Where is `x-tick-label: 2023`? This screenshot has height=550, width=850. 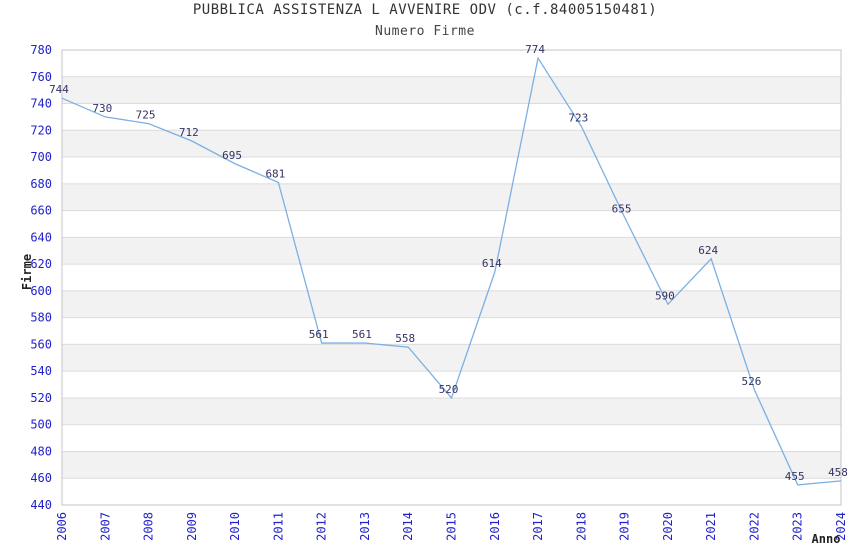
x-tick-label: 2023 is located at coordinates (798, 526).